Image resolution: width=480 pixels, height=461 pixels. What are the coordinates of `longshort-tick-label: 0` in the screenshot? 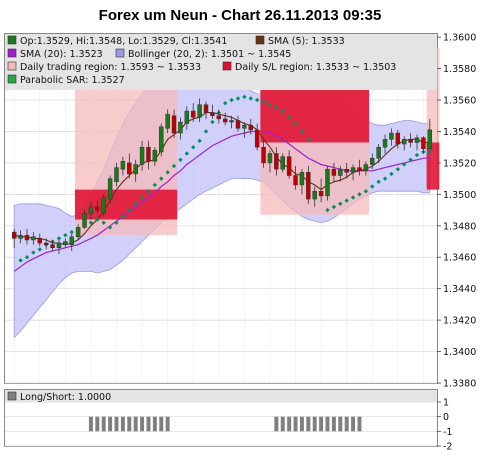 It's located at (446, 417).